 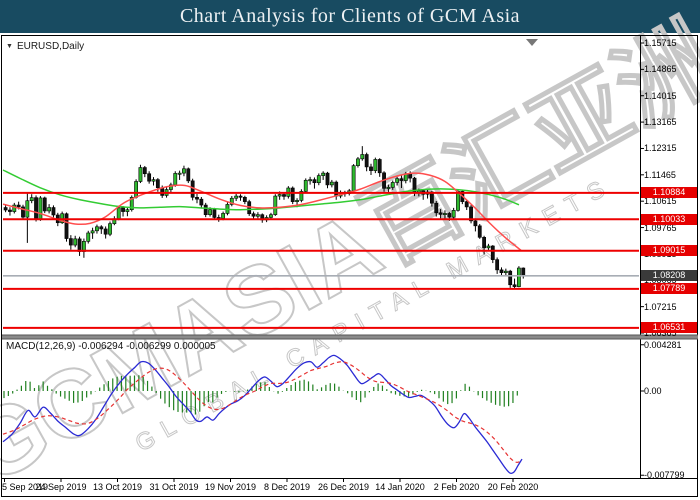 I want to click on price-level-badge: 1.10884, so click(x=669, y=193).